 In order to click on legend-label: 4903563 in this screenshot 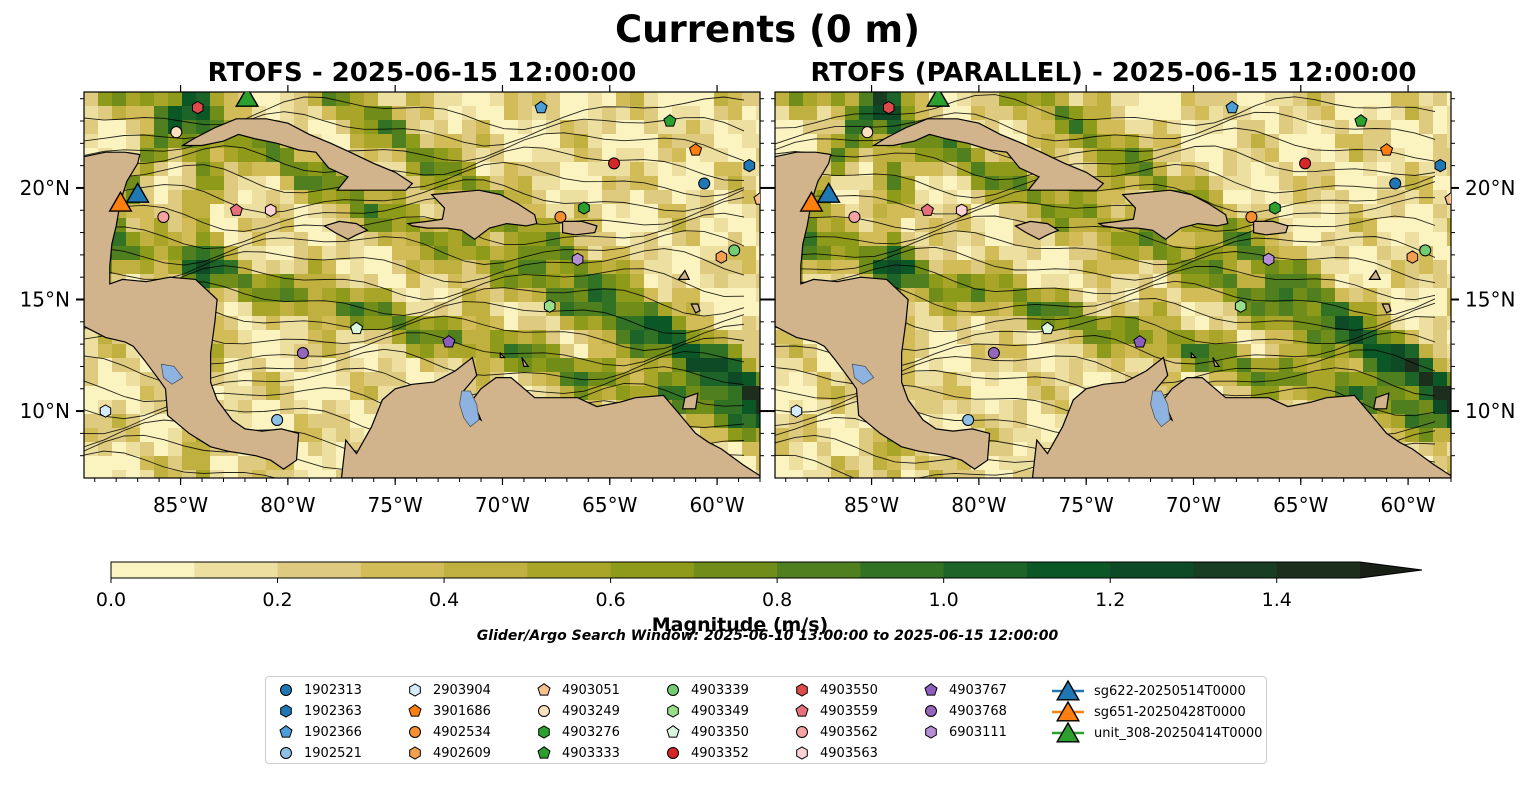, I will do `click(849, 753)`.